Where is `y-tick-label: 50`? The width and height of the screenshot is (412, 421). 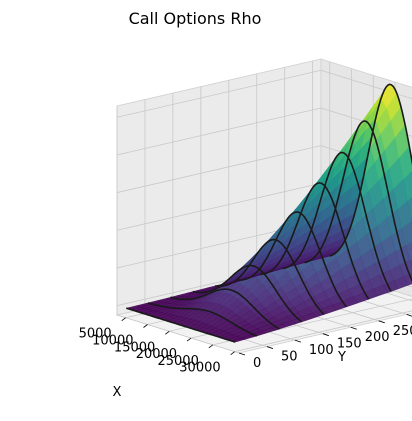 y-tick-label: 50 is located at coordinates (289, 357).